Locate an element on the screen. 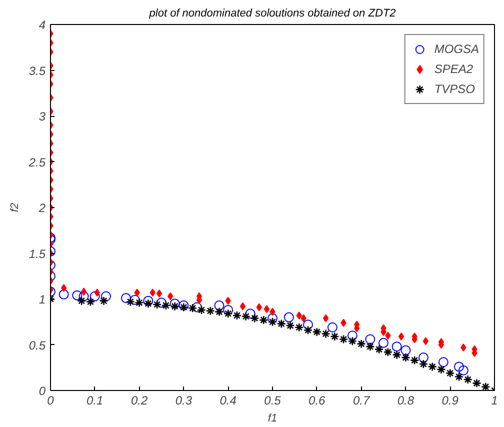  legend-label: SPEA2 is located at coordinates (454, 69).